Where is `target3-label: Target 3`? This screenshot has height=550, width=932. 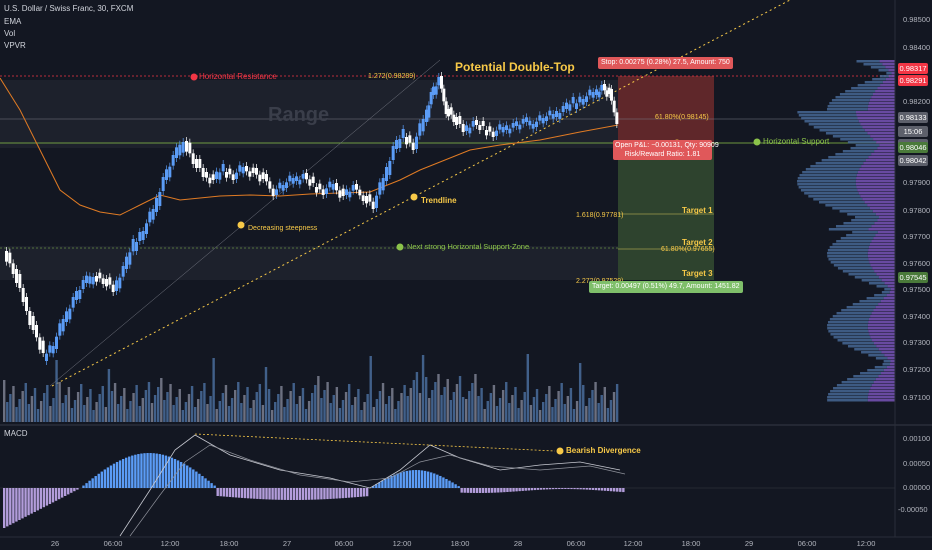 target3-label: Target 3 is located at coordinates (697, 273).